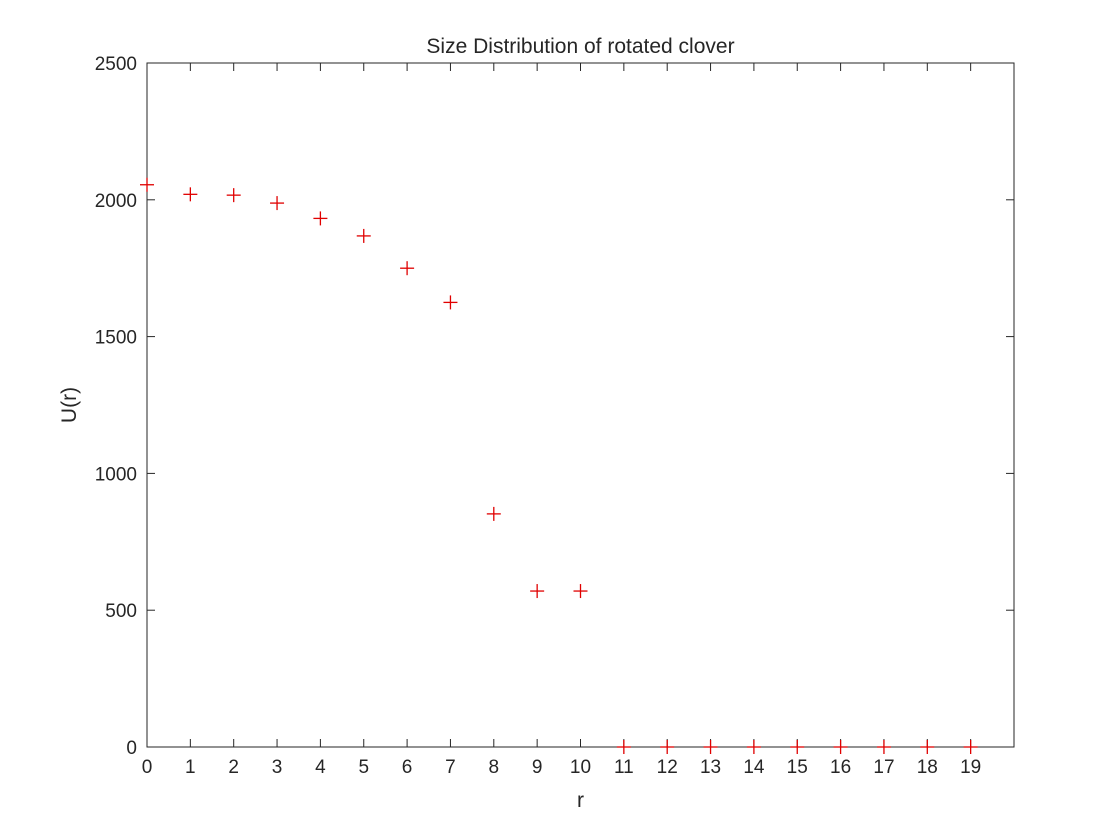 The height and width of the screenshot is (840, 1120). What do you see at coordinates (970, 767) in the screenshot?
I see `x-tick-label: 19` at bounding box center [970, 767].